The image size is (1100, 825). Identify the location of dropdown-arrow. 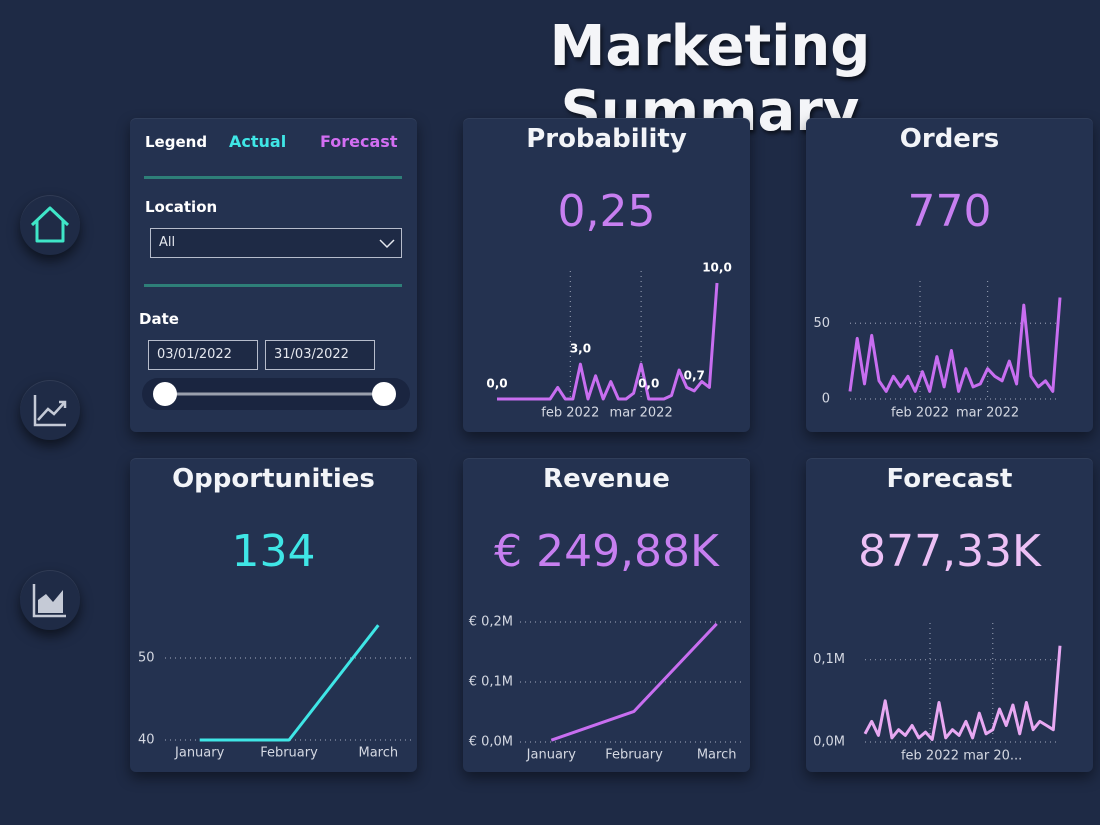
(387, 244).